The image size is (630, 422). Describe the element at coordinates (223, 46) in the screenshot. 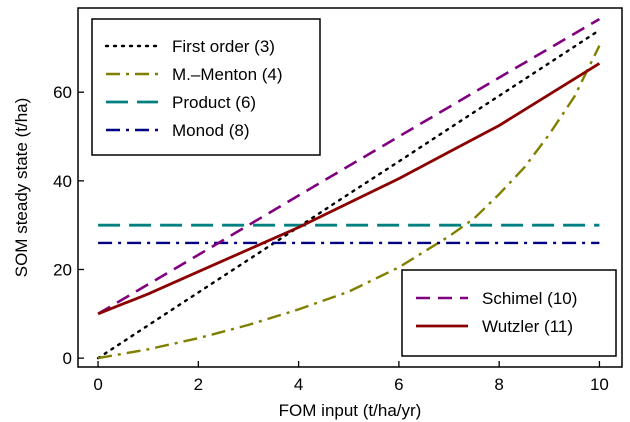

I see `legend-label-first-order-3: First order (3)` at that location.